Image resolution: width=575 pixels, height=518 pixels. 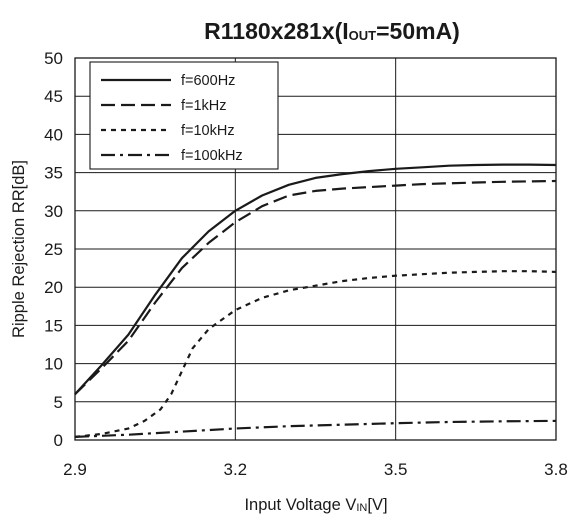 What do you see at coordinates (53, 134) in the screenshot?
I see `y-tick-label: 40` at bounding box center [53, 134].